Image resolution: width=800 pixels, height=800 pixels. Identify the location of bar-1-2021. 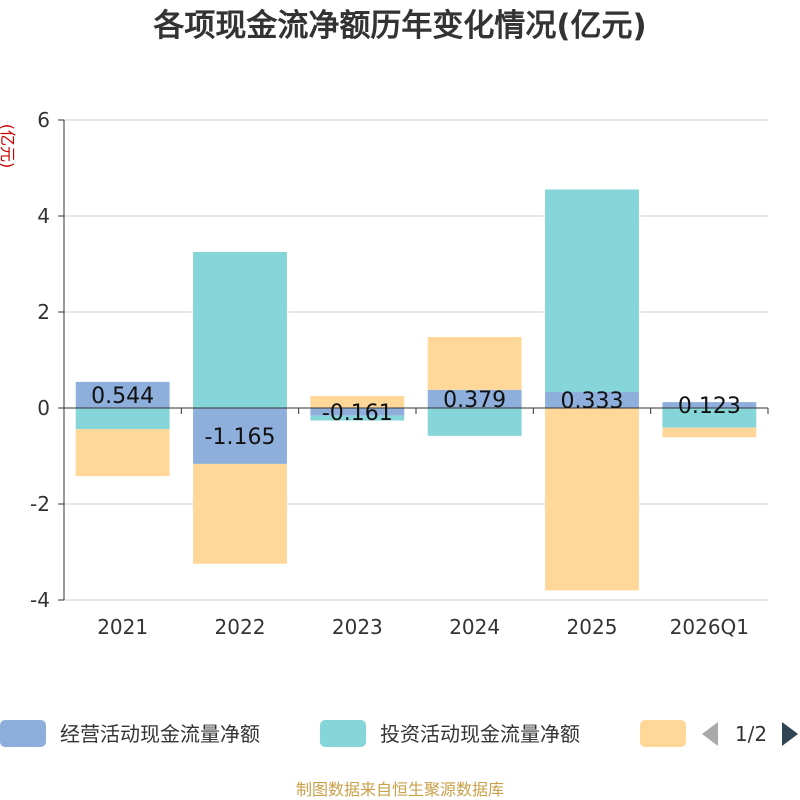
(122, 394).